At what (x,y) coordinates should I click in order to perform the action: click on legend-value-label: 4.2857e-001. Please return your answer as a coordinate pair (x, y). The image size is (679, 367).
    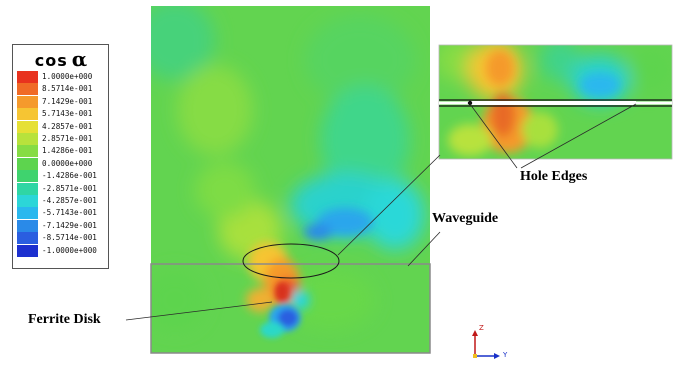
    Looking at the image, I should click on (67, 126).